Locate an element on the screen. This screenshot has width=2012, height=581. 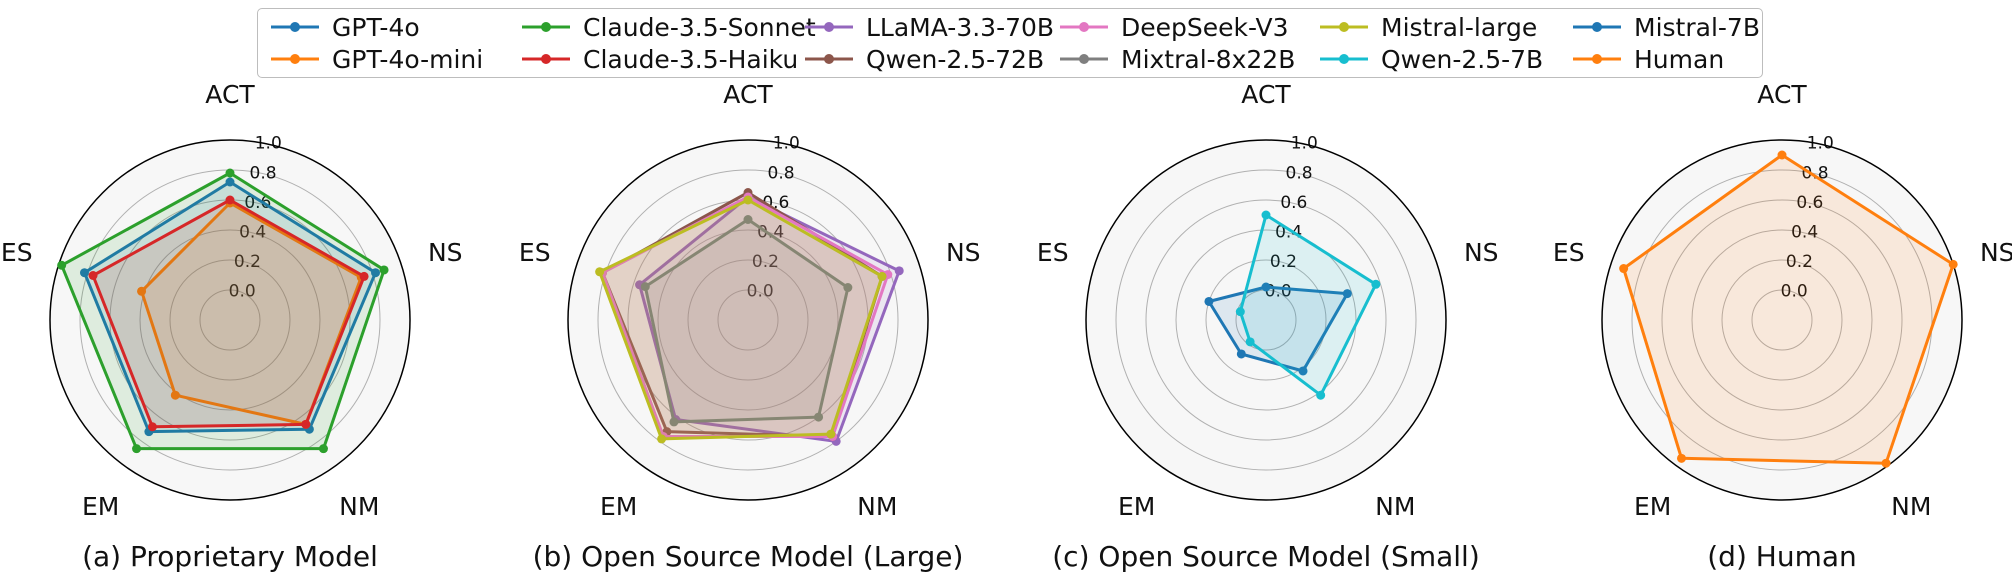
legend-label: Qwen-2.5-72B is located at coordinates (955, 59).